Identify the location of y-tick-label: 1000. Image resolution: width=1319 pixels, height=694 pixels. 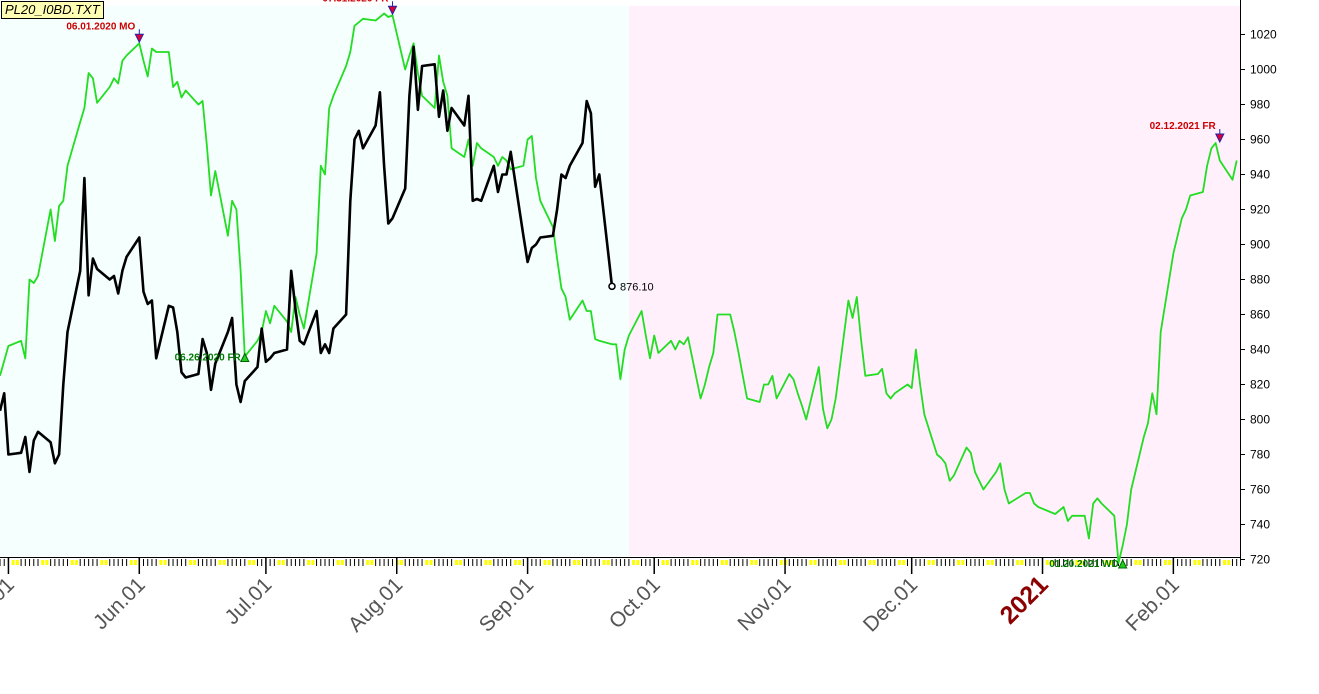
(1263, 70).